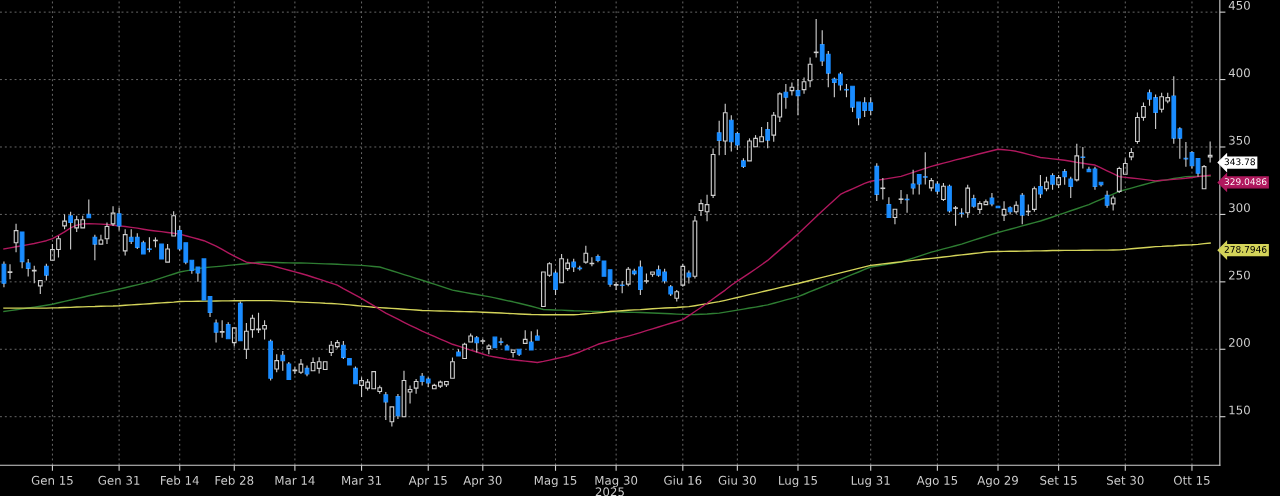  Describe the element at coordinates (1125, 480) in the screenshot. I see `x-tick-label: Set 30` at that location.